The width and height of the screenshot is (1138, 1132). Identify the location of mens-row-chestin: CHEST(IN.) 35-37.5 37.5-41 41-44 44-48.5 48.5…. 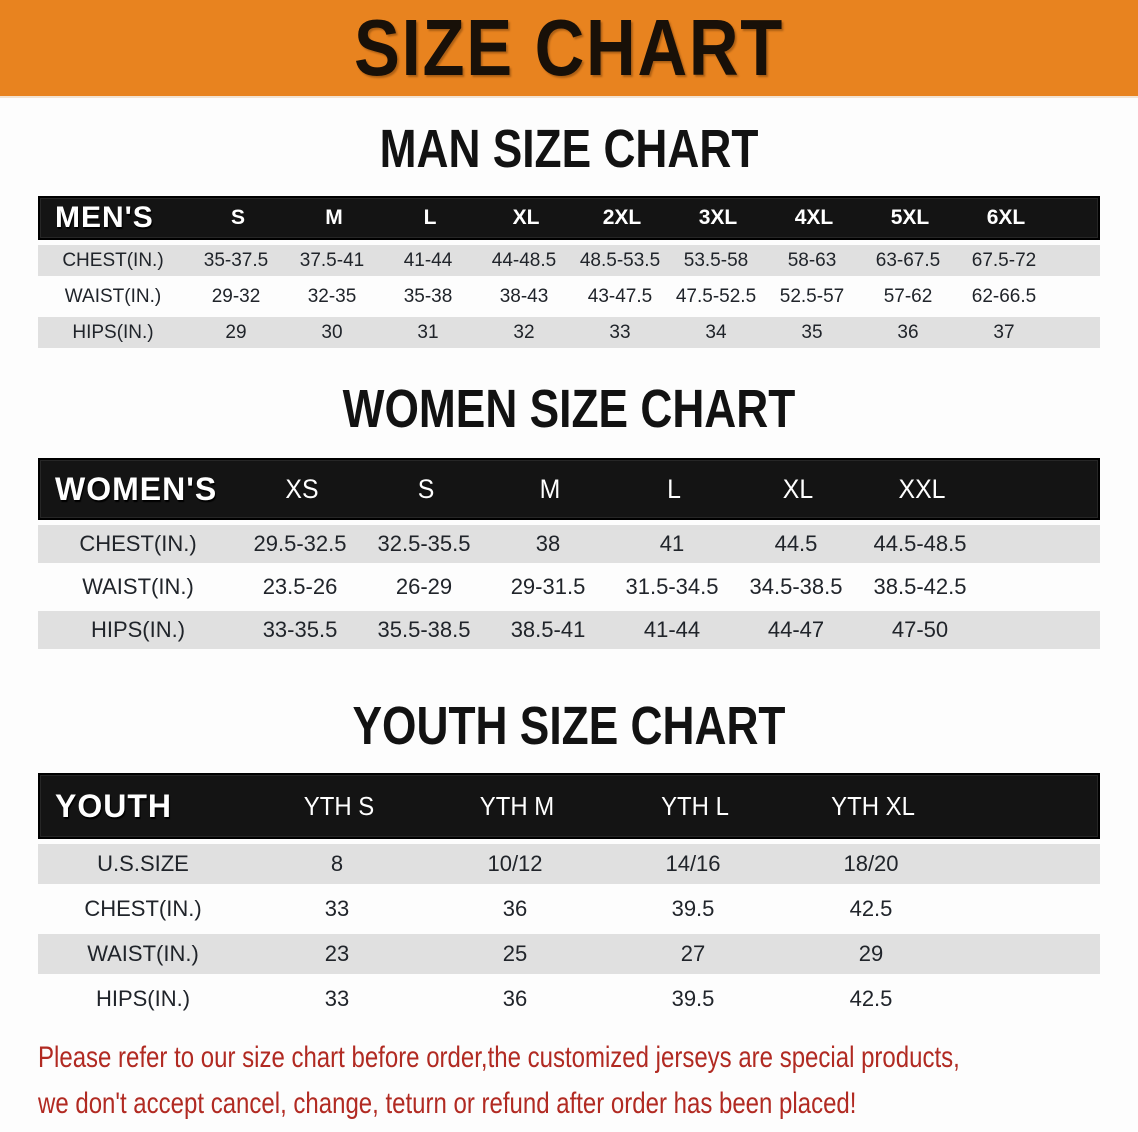
(569, 260).